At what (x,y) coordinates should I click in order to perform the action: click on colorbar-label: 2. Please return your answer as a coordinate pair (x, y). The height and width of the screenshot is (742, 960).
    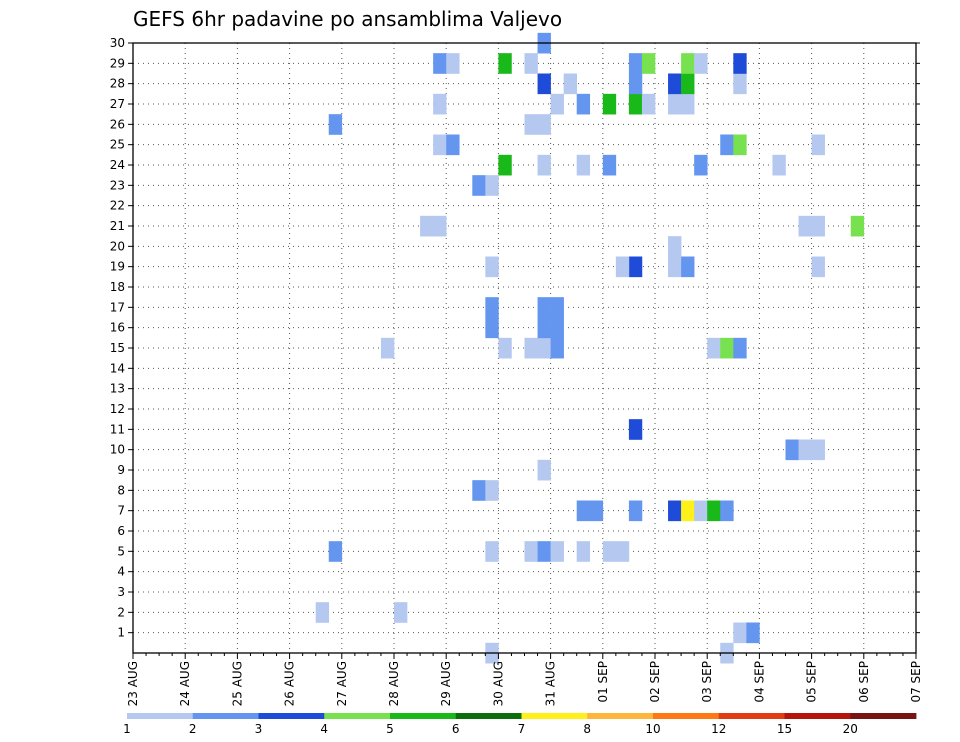
    Looking at the image, I should click on (193, 729).